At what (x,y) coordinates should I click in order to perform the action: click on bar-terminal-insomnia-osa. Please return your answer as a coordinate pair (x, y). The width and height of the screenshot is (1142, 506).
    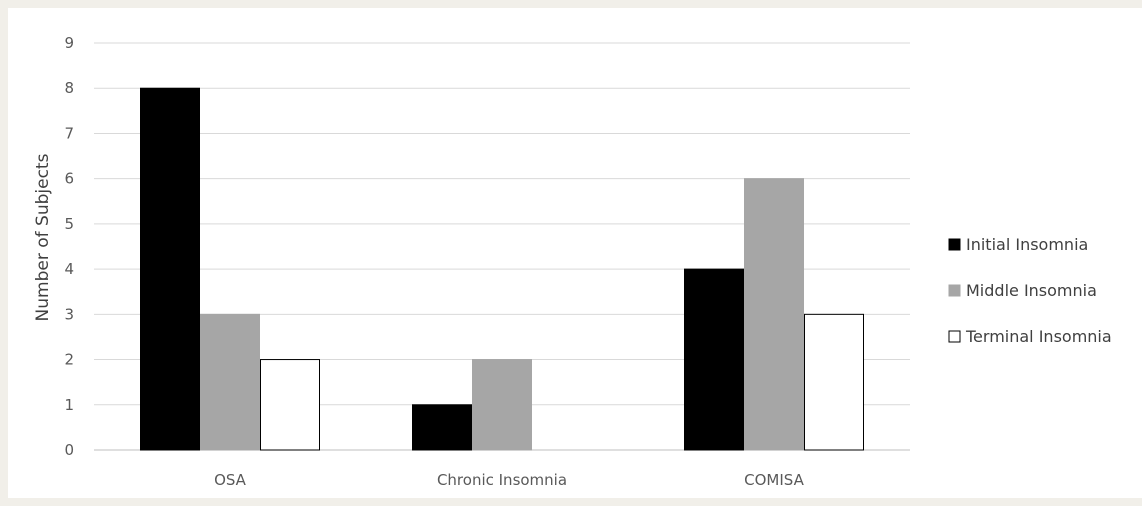
    Looking at the image, I should click on (290, 405).